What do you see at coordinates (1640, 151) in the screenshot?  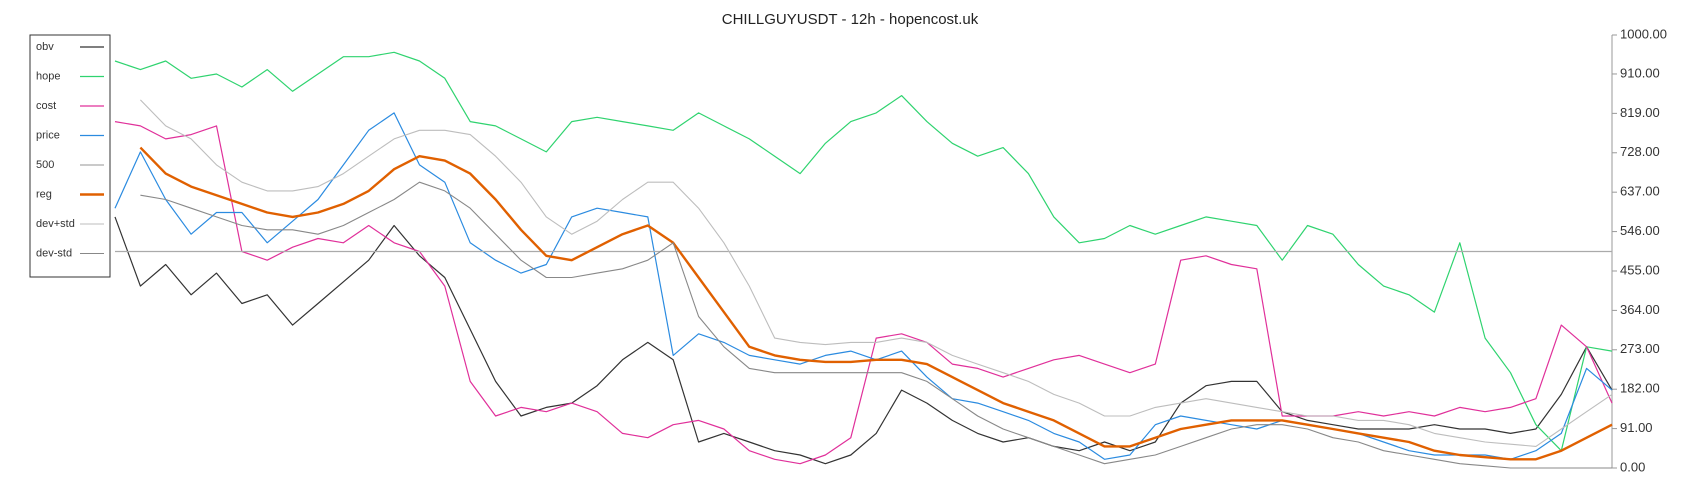 I see `y-tick-label: 728.00` at bounding box center [1640, 151].